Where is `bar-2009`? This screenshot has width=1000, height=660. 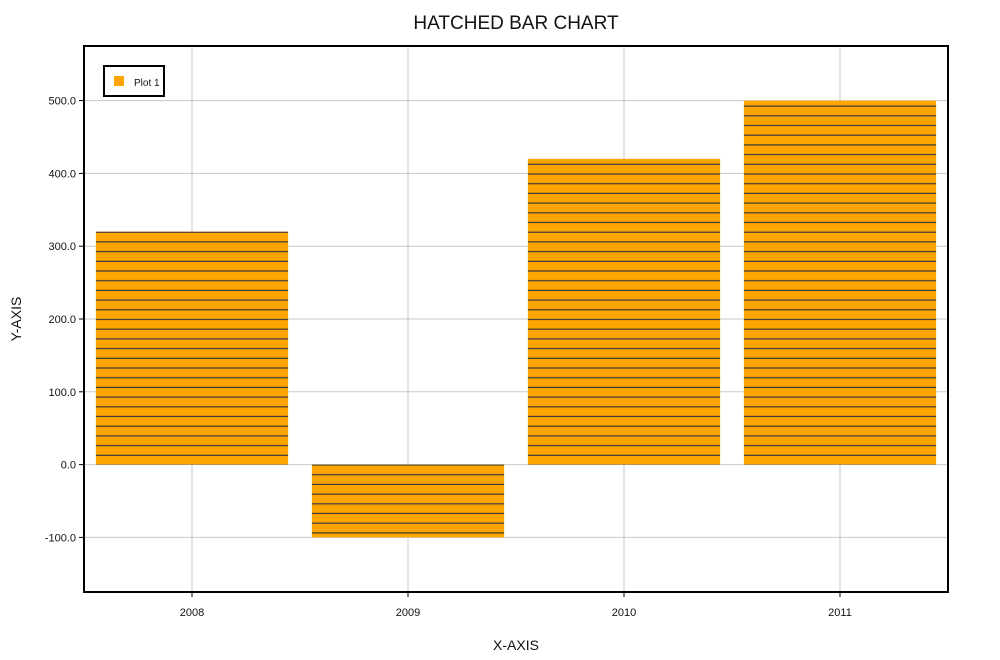 bar-2009 is located at coordinates (408, 501).